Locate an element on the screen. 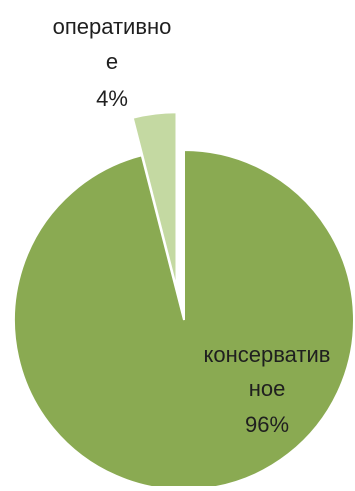 This screenshot has width=355, height=491. conservative-label-line-2: ное is located at coordinates (267, 388).